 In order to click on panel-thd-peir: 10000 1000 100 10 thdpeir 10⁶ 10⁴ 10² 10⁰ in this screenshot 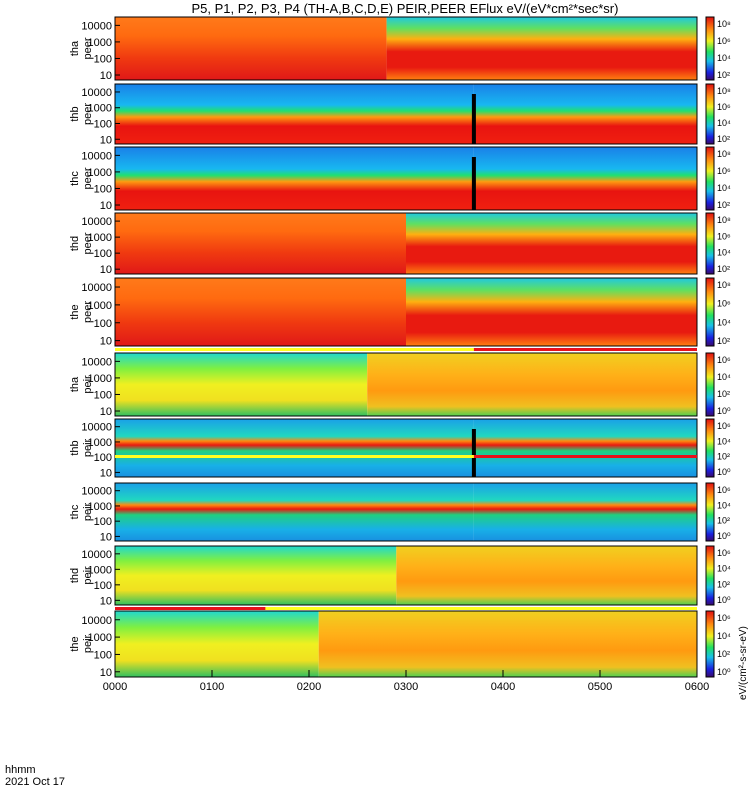, I will do `click(400, 577)`.